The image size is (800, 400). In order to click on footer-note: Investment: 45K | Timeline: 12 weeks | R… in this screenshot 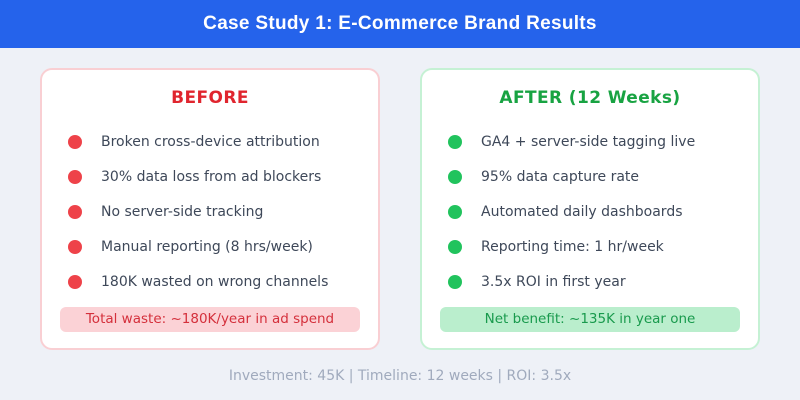, I will do `click(400, 376)`.